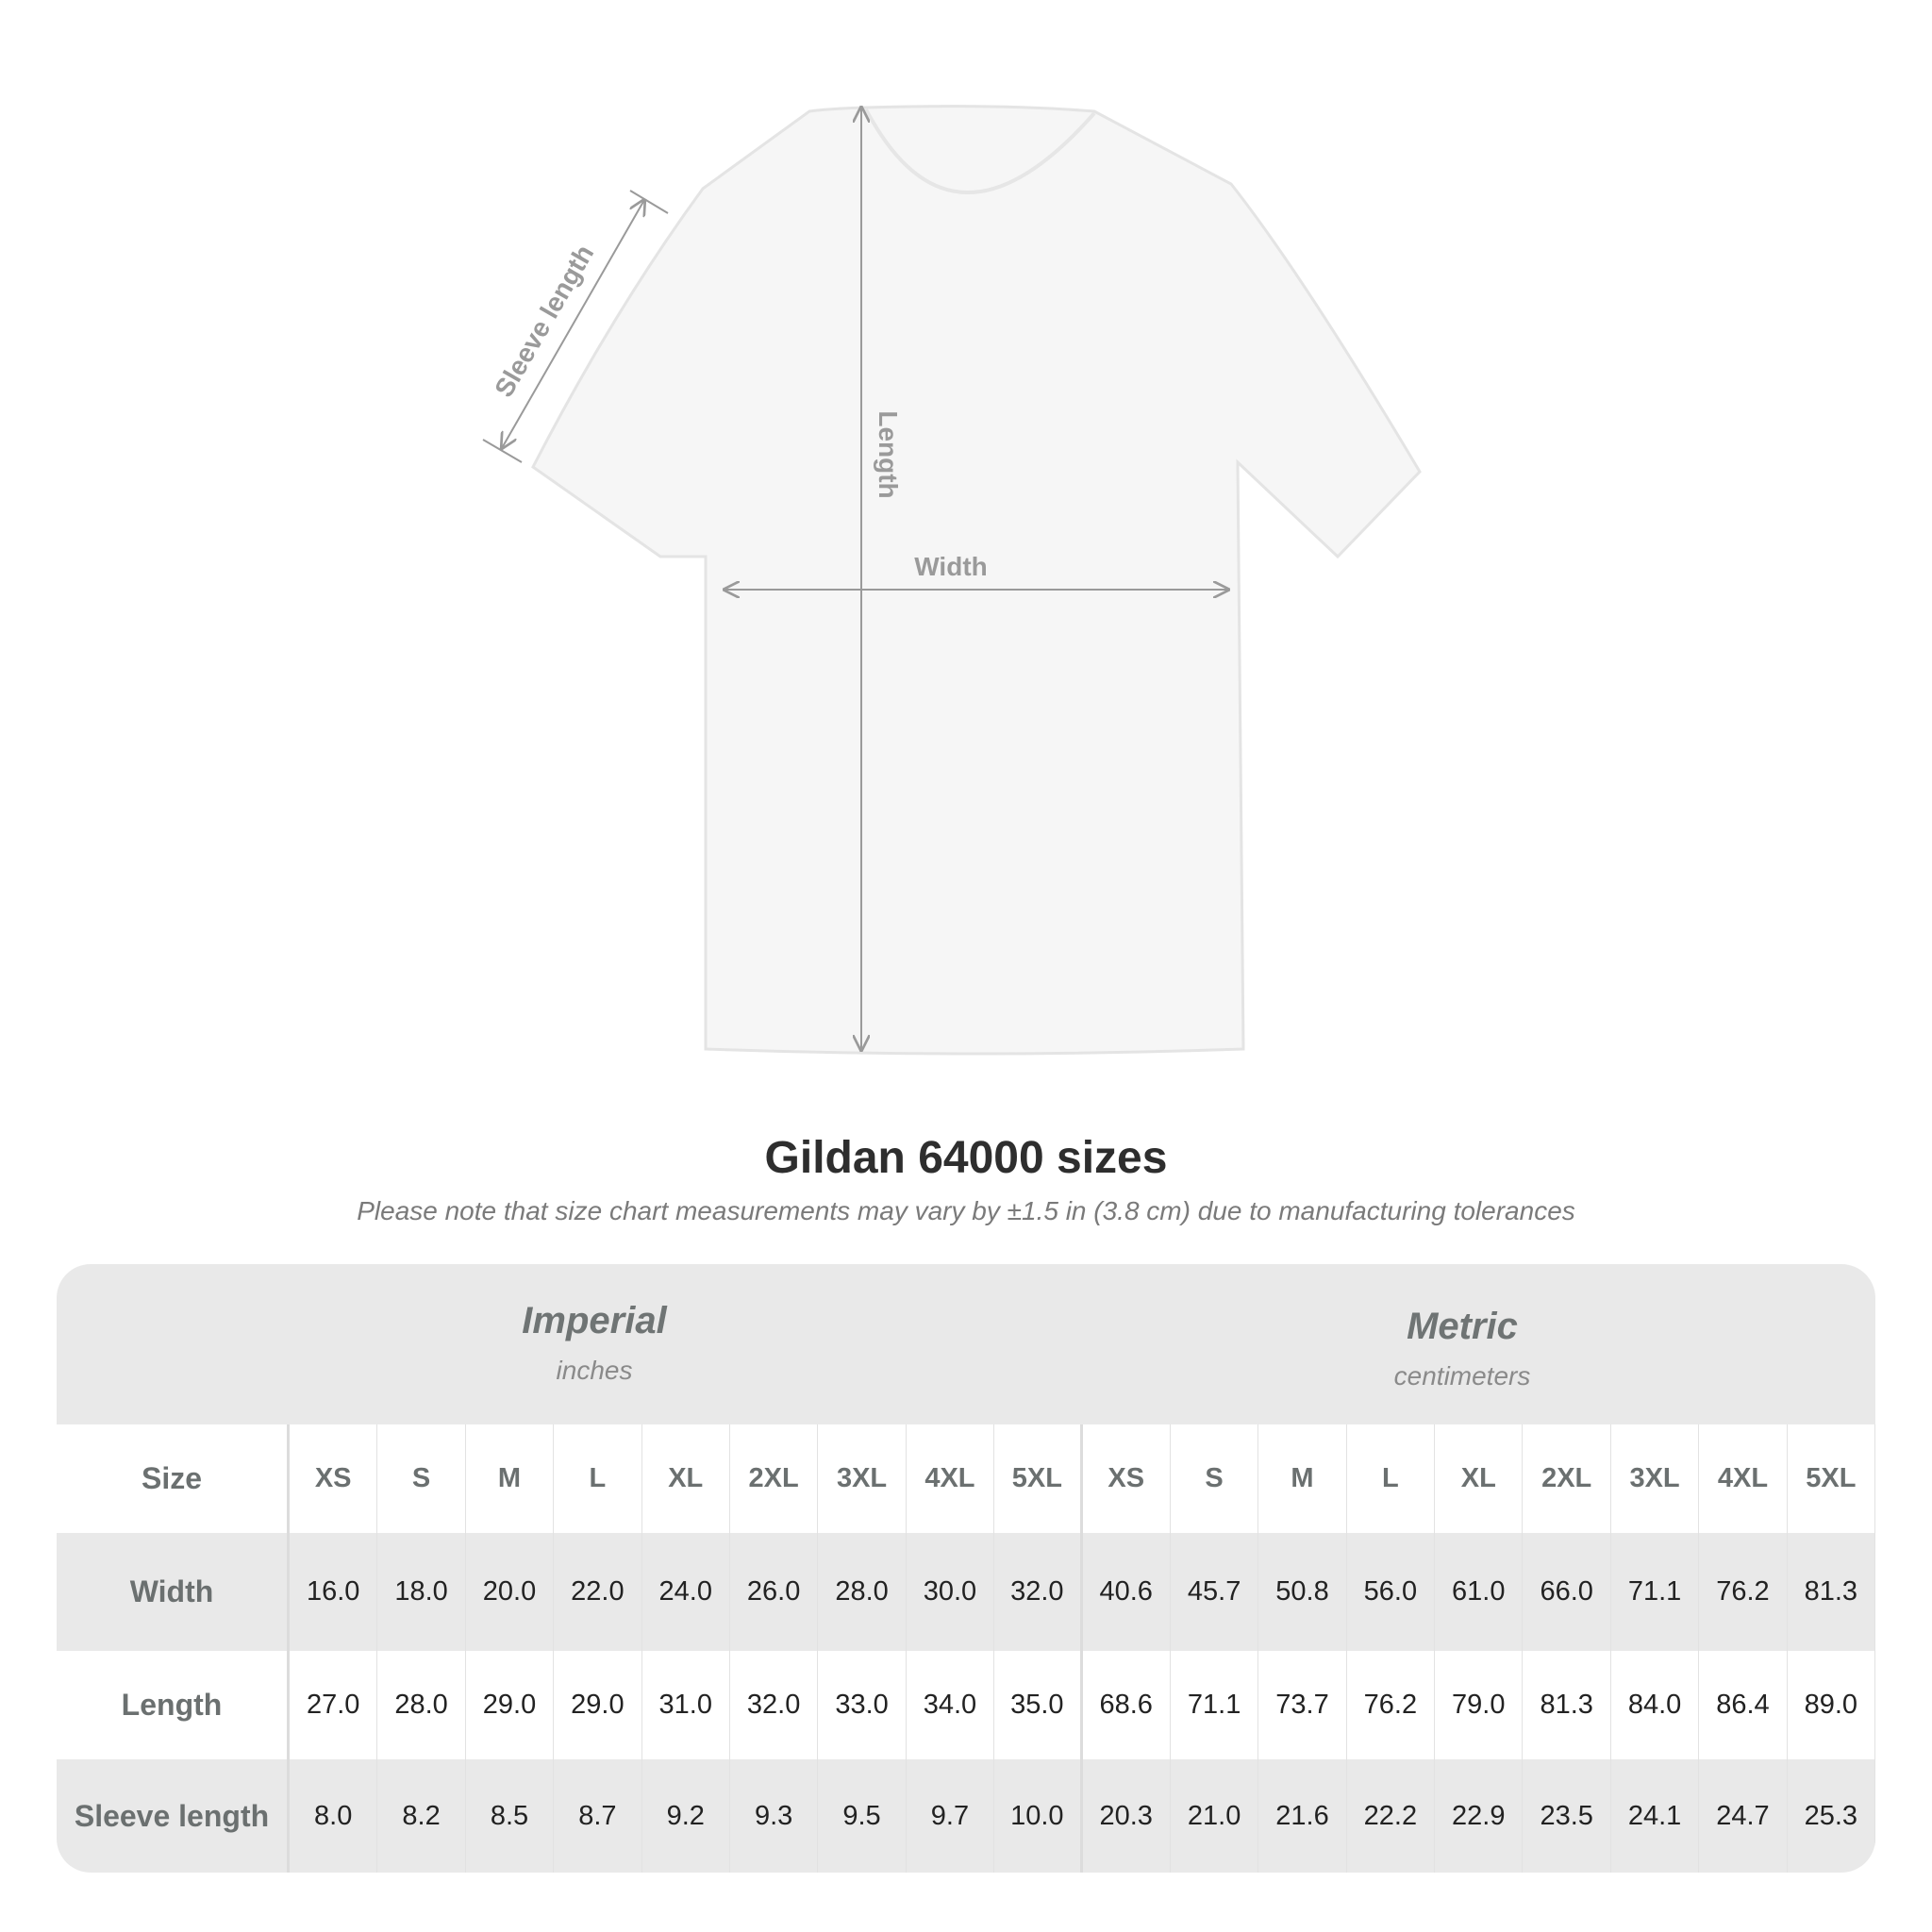 The image size is (1932, 1932). Describe the element at coordinates (862, 1816) in the screenshot. I see `table-cell: 9.5` at that location.